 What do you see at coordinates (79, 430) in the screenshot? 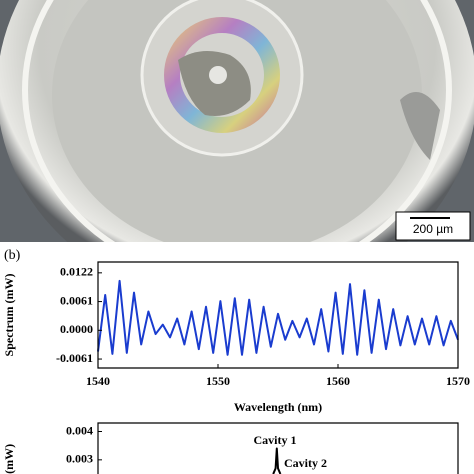
I see `y-tick-label: 0.004` at bounding box center [79, 430].